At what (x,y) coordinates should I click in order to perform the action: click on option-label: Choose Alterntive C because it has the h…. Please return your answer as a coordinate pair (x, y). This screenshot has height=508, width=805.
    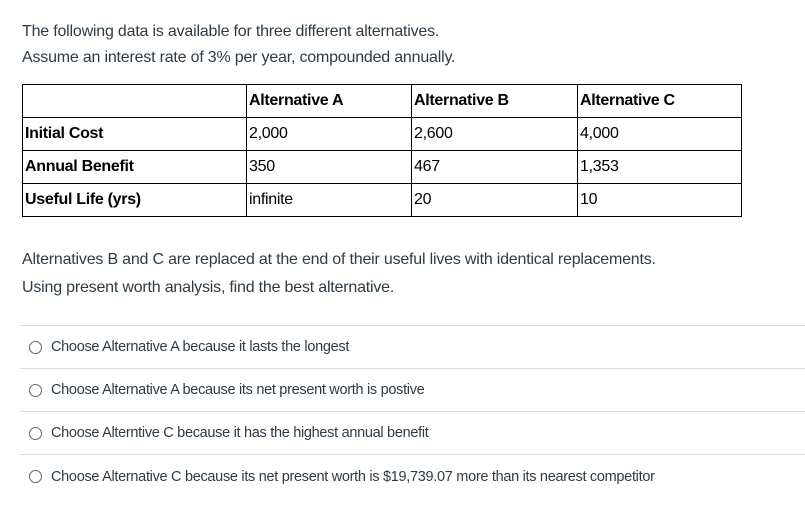
    Looking at the image, I should click on (240, 433).